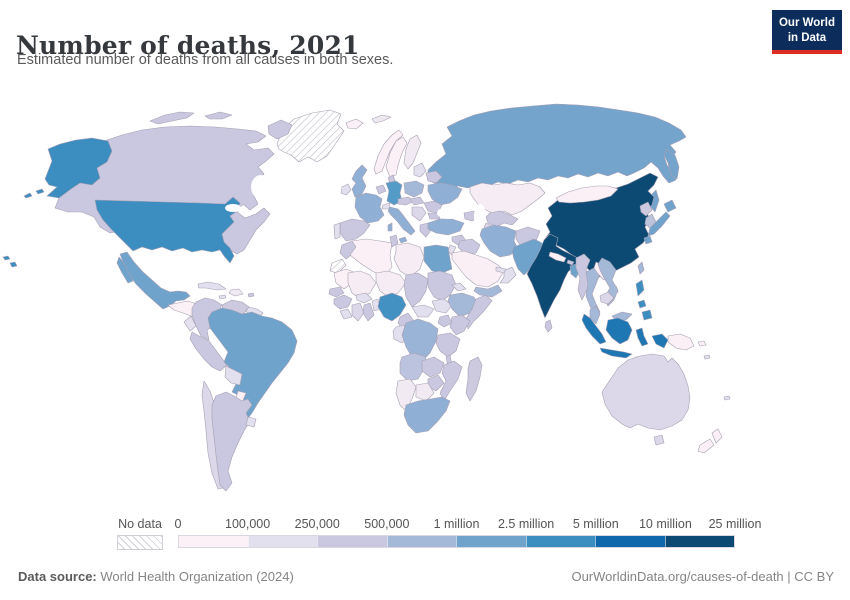 This screenshot has height=600, width=850. I want to click on region-tunisia, so click(394, 241).